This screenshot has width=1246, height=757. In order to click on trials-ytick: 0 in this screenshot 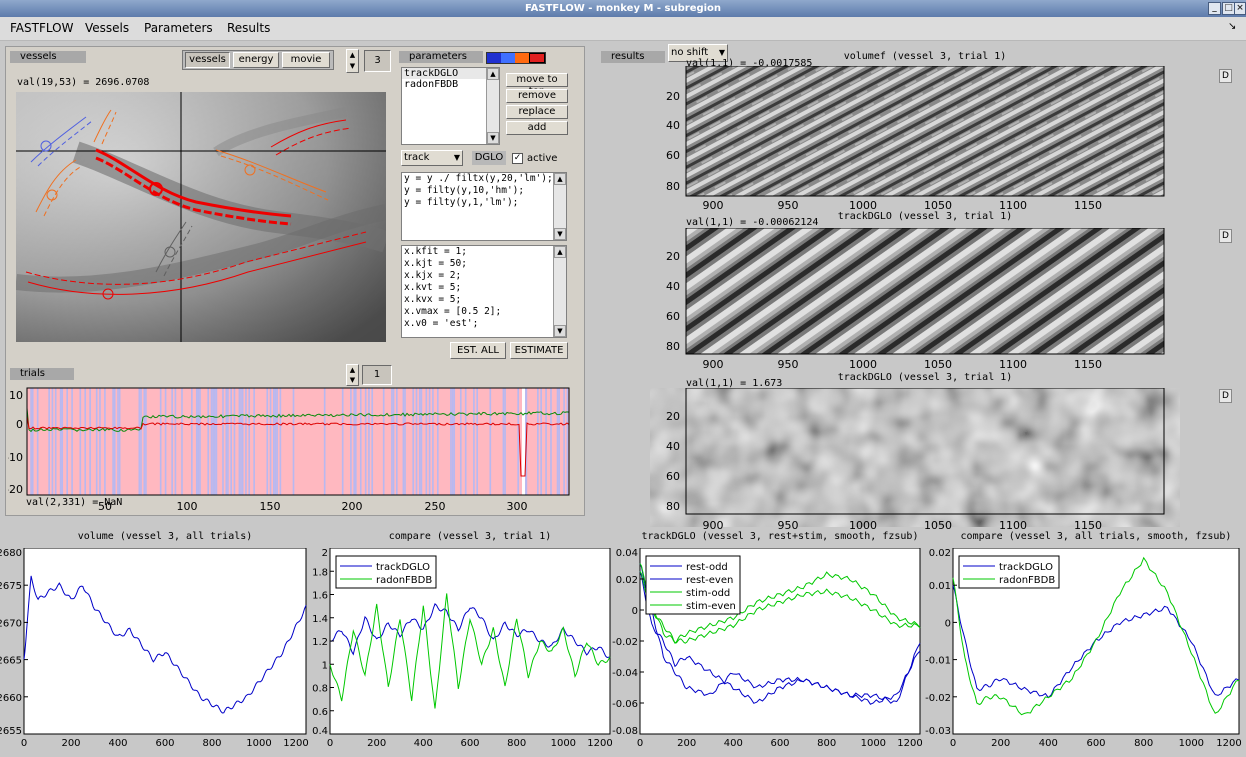, I will do `click(19, 424)`.